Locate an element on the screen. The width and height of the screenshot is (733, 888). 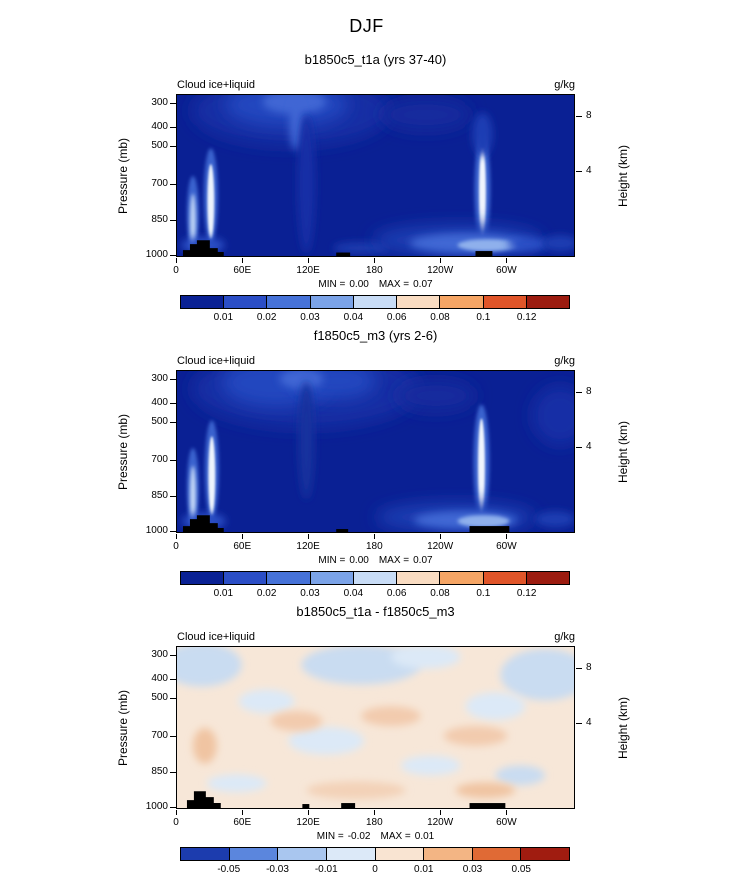
max-value: 0.01 is located at coordinates (424, 836).